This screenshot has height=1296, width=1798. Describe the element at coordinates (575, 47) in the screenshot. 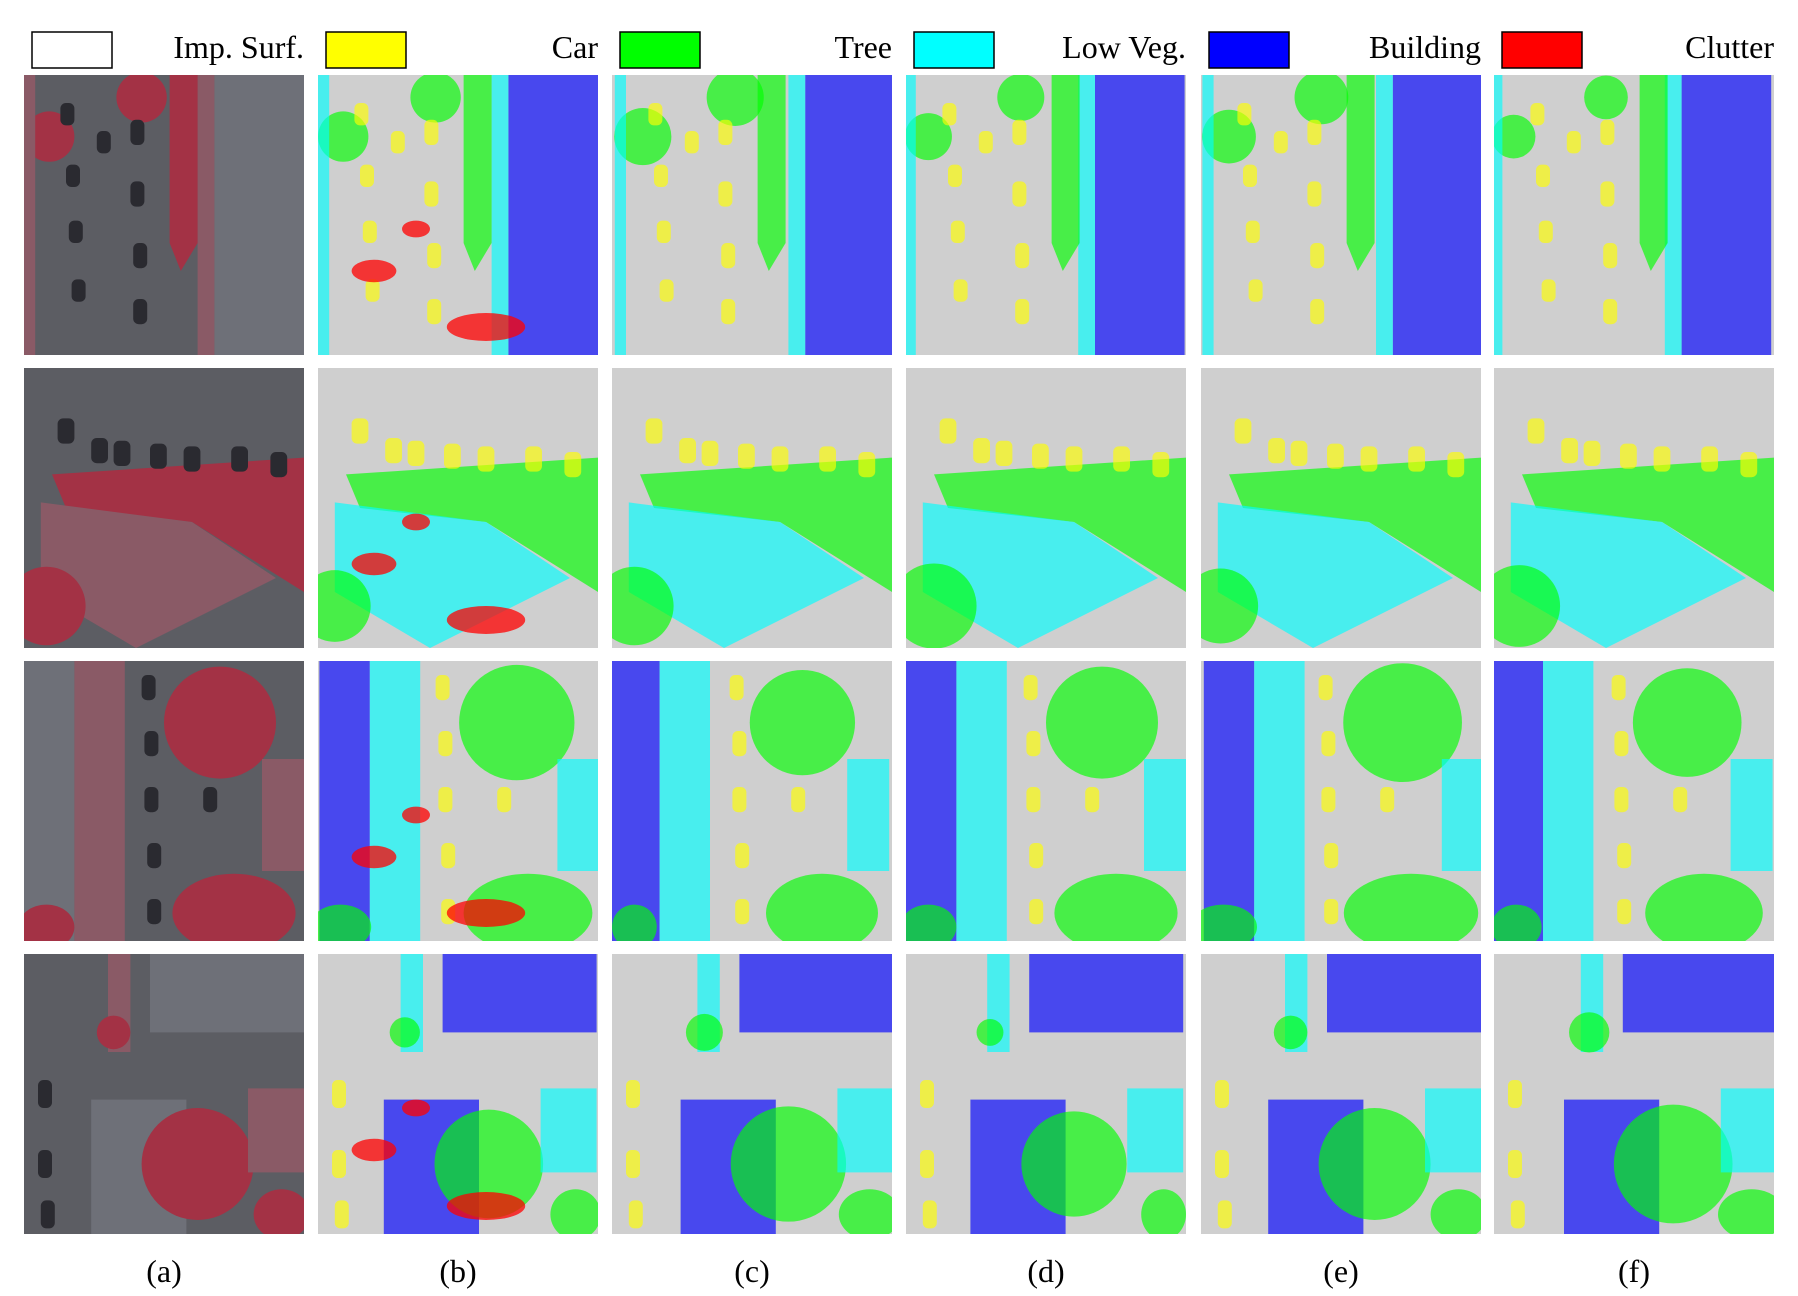

I see `legend-label: Car` at that location.